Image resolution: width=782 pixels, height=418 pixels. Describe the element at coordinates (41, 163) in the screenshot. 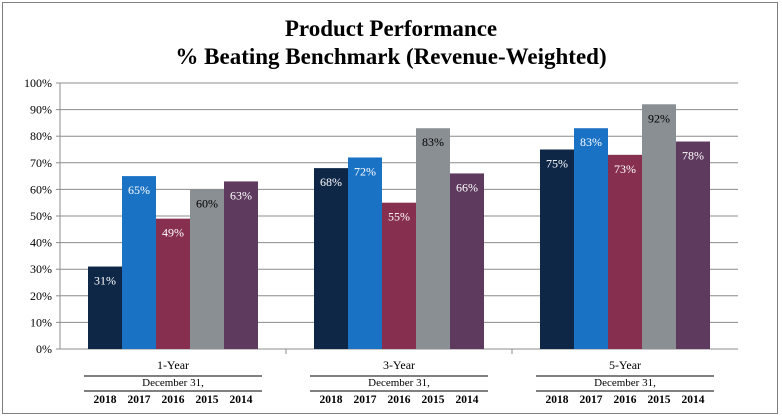

I see `y-tick-label: 70%` at that location.